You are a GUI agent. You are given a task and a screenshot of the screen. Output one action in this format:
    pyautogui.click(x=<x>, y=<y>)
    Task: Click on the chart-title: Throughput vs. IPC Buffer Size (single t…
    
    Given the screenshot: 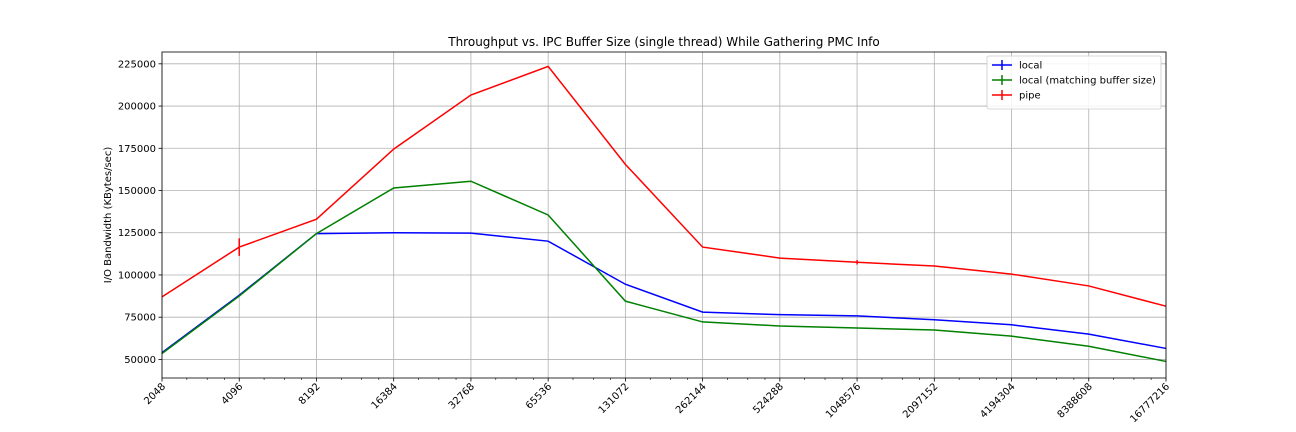 What is the action you would take?
    pyautogui.click(x=663, y=42)
    